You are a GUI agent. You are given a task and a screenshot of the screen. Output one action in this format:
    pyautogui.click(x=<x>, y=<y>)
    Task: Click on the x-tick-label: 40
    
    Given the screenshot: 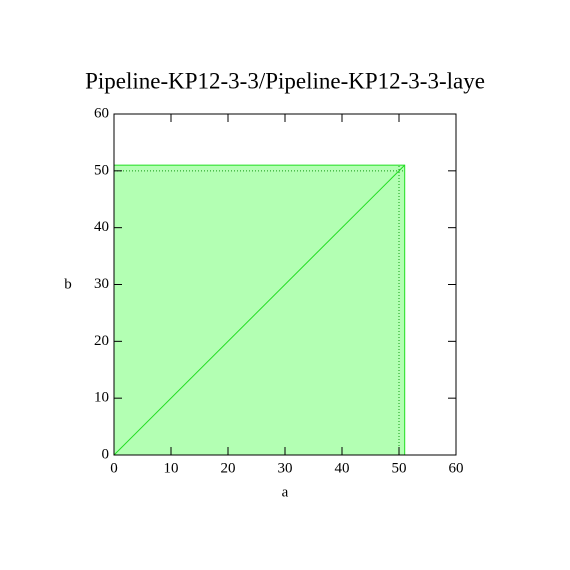 What is the action you would take?
    pyautogui.click(x=342, y=468)
    